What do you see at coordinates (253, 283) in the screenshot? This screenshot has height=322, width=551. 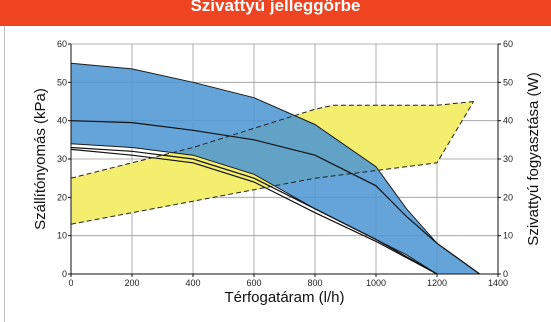 I see `x-tick-label: 600` at bounding box center [253, 283].